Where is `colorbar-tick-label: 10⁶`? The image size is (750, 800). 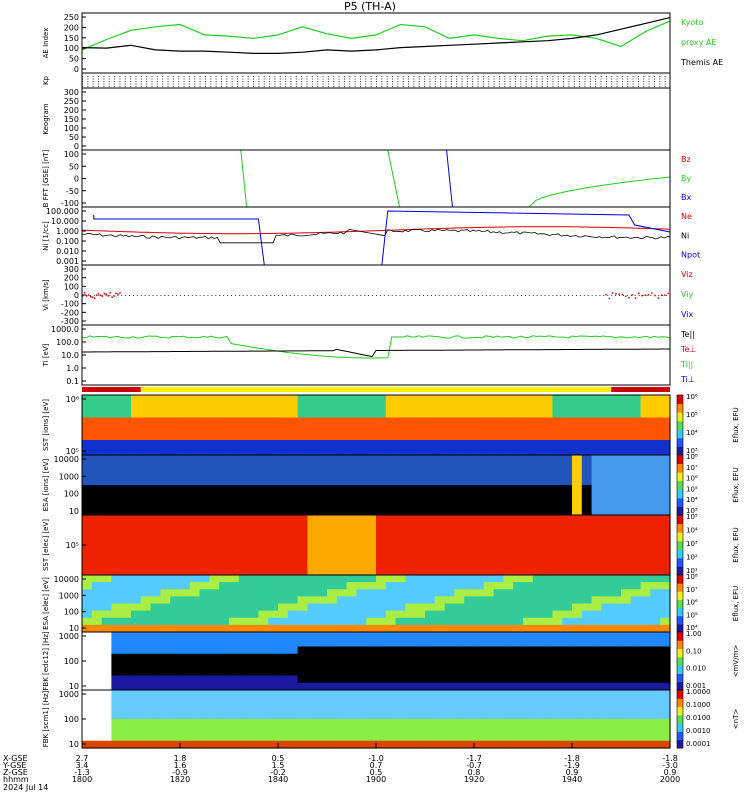
colorbar-tick-label: 10⁶ is located at coordinates (692, 479).